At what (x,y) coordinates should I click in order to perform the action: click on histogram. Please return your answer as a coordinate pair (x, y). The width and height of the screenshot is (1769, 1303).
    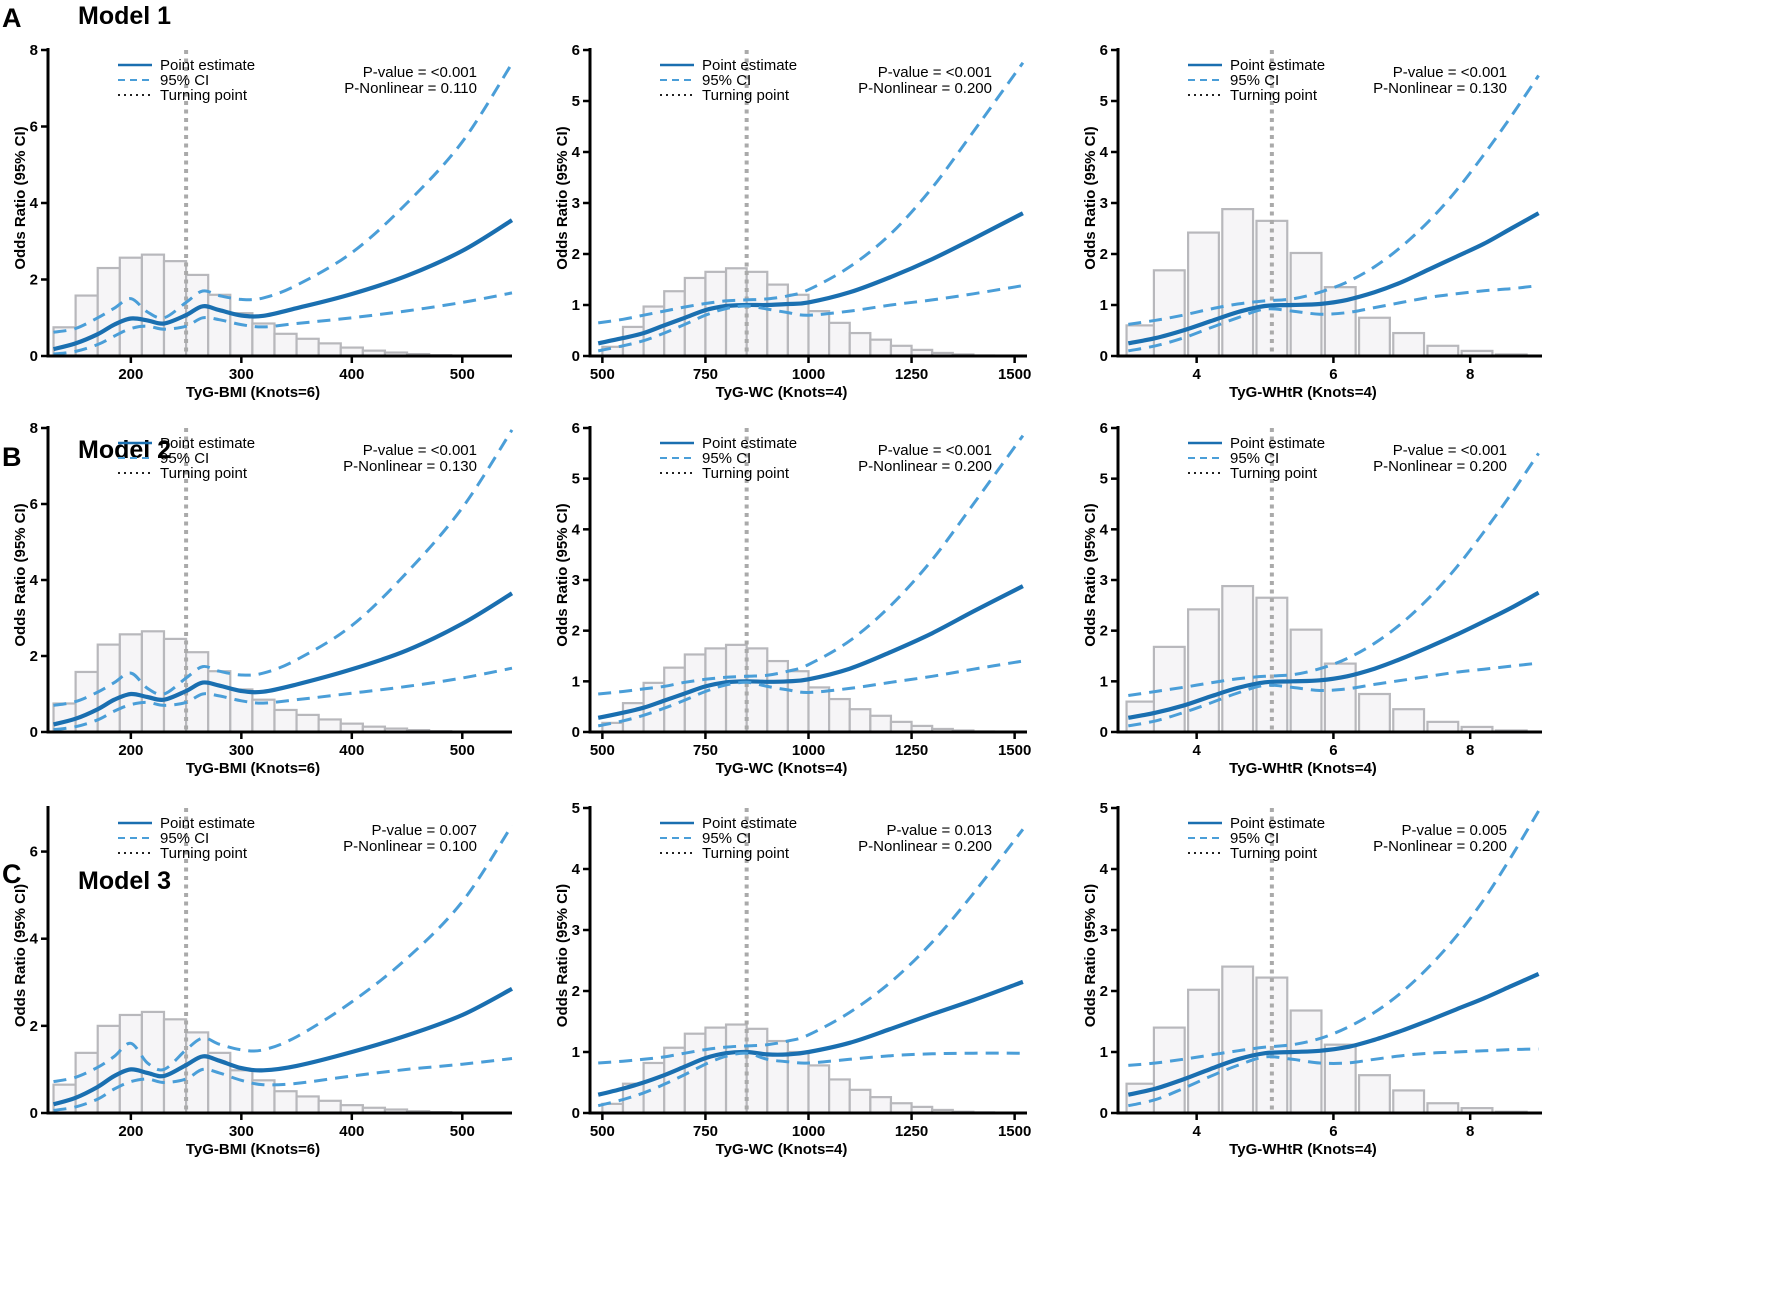
    Looking at the image, I should click on (1326, 1040).